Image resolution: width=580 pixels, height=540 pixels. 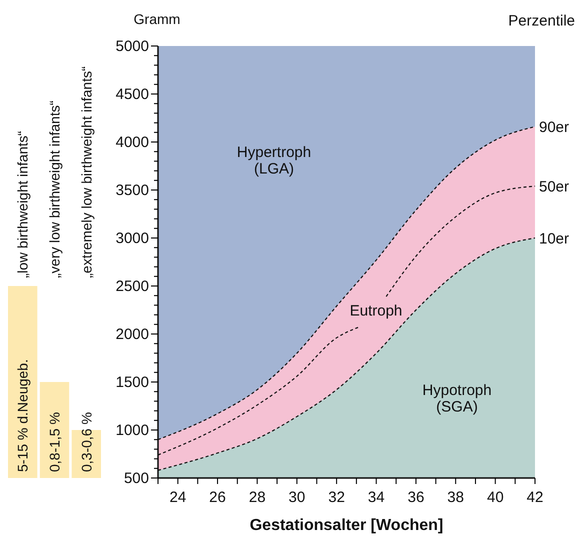 What do you see at coordinates (132, 46) in the screenshot?
I see `y-tick-label: 5000` at bounding box center [132, 46].